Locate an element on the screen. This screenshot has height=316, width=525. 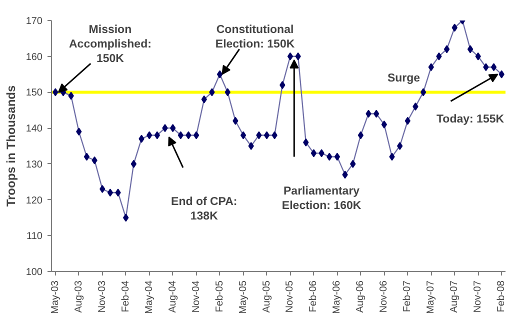
x-tick-label: Nov-06 is located at coordinates (384, 296).